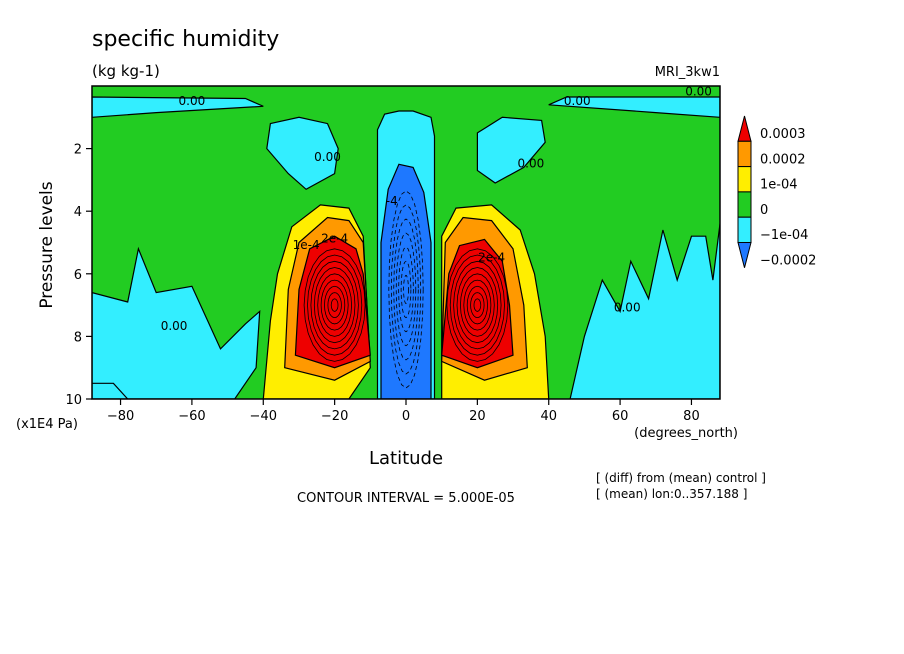 Image resolution: width=904 pixels, height=654 pixels. Describe the element at coordinates (764, 210) in the screenshot. I see `colorbar-label: 0` at that location.